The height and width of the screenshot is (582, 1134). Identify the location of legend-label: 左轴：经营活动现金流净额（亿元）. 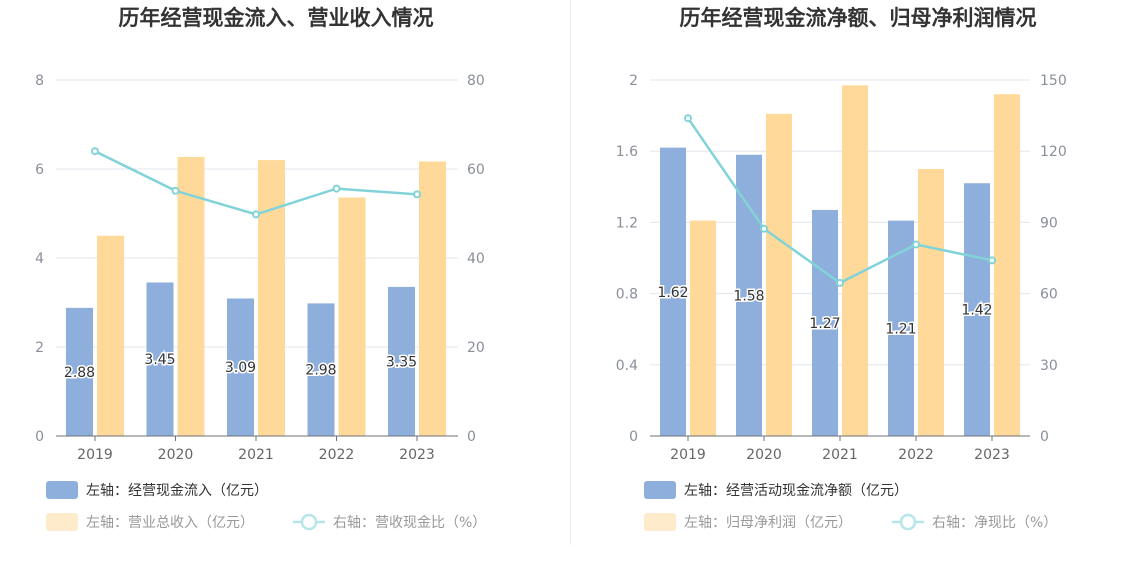
(796, 491).